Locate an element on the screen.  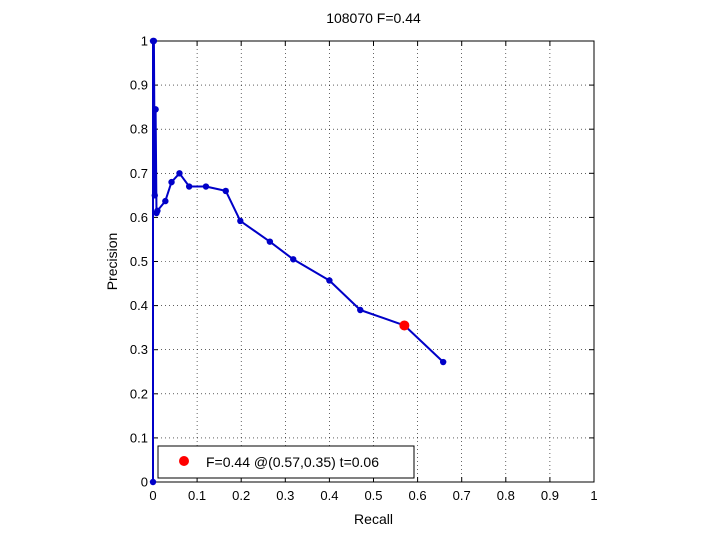
y-tick-label: 0.1 is located at coordinates (139, 437).